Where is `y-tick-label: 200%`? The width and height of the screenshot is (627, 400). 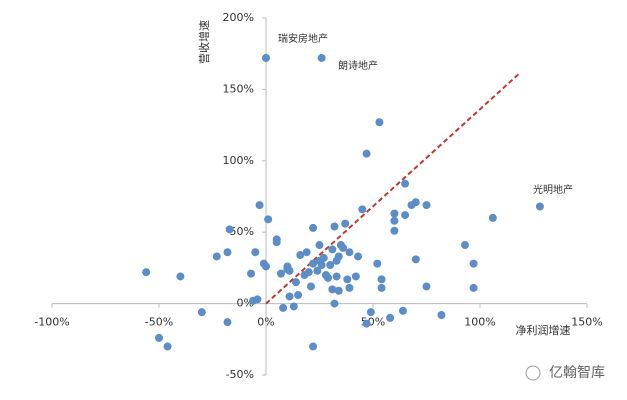
y-tick-label: 200% is located at coordinates (238, 17).